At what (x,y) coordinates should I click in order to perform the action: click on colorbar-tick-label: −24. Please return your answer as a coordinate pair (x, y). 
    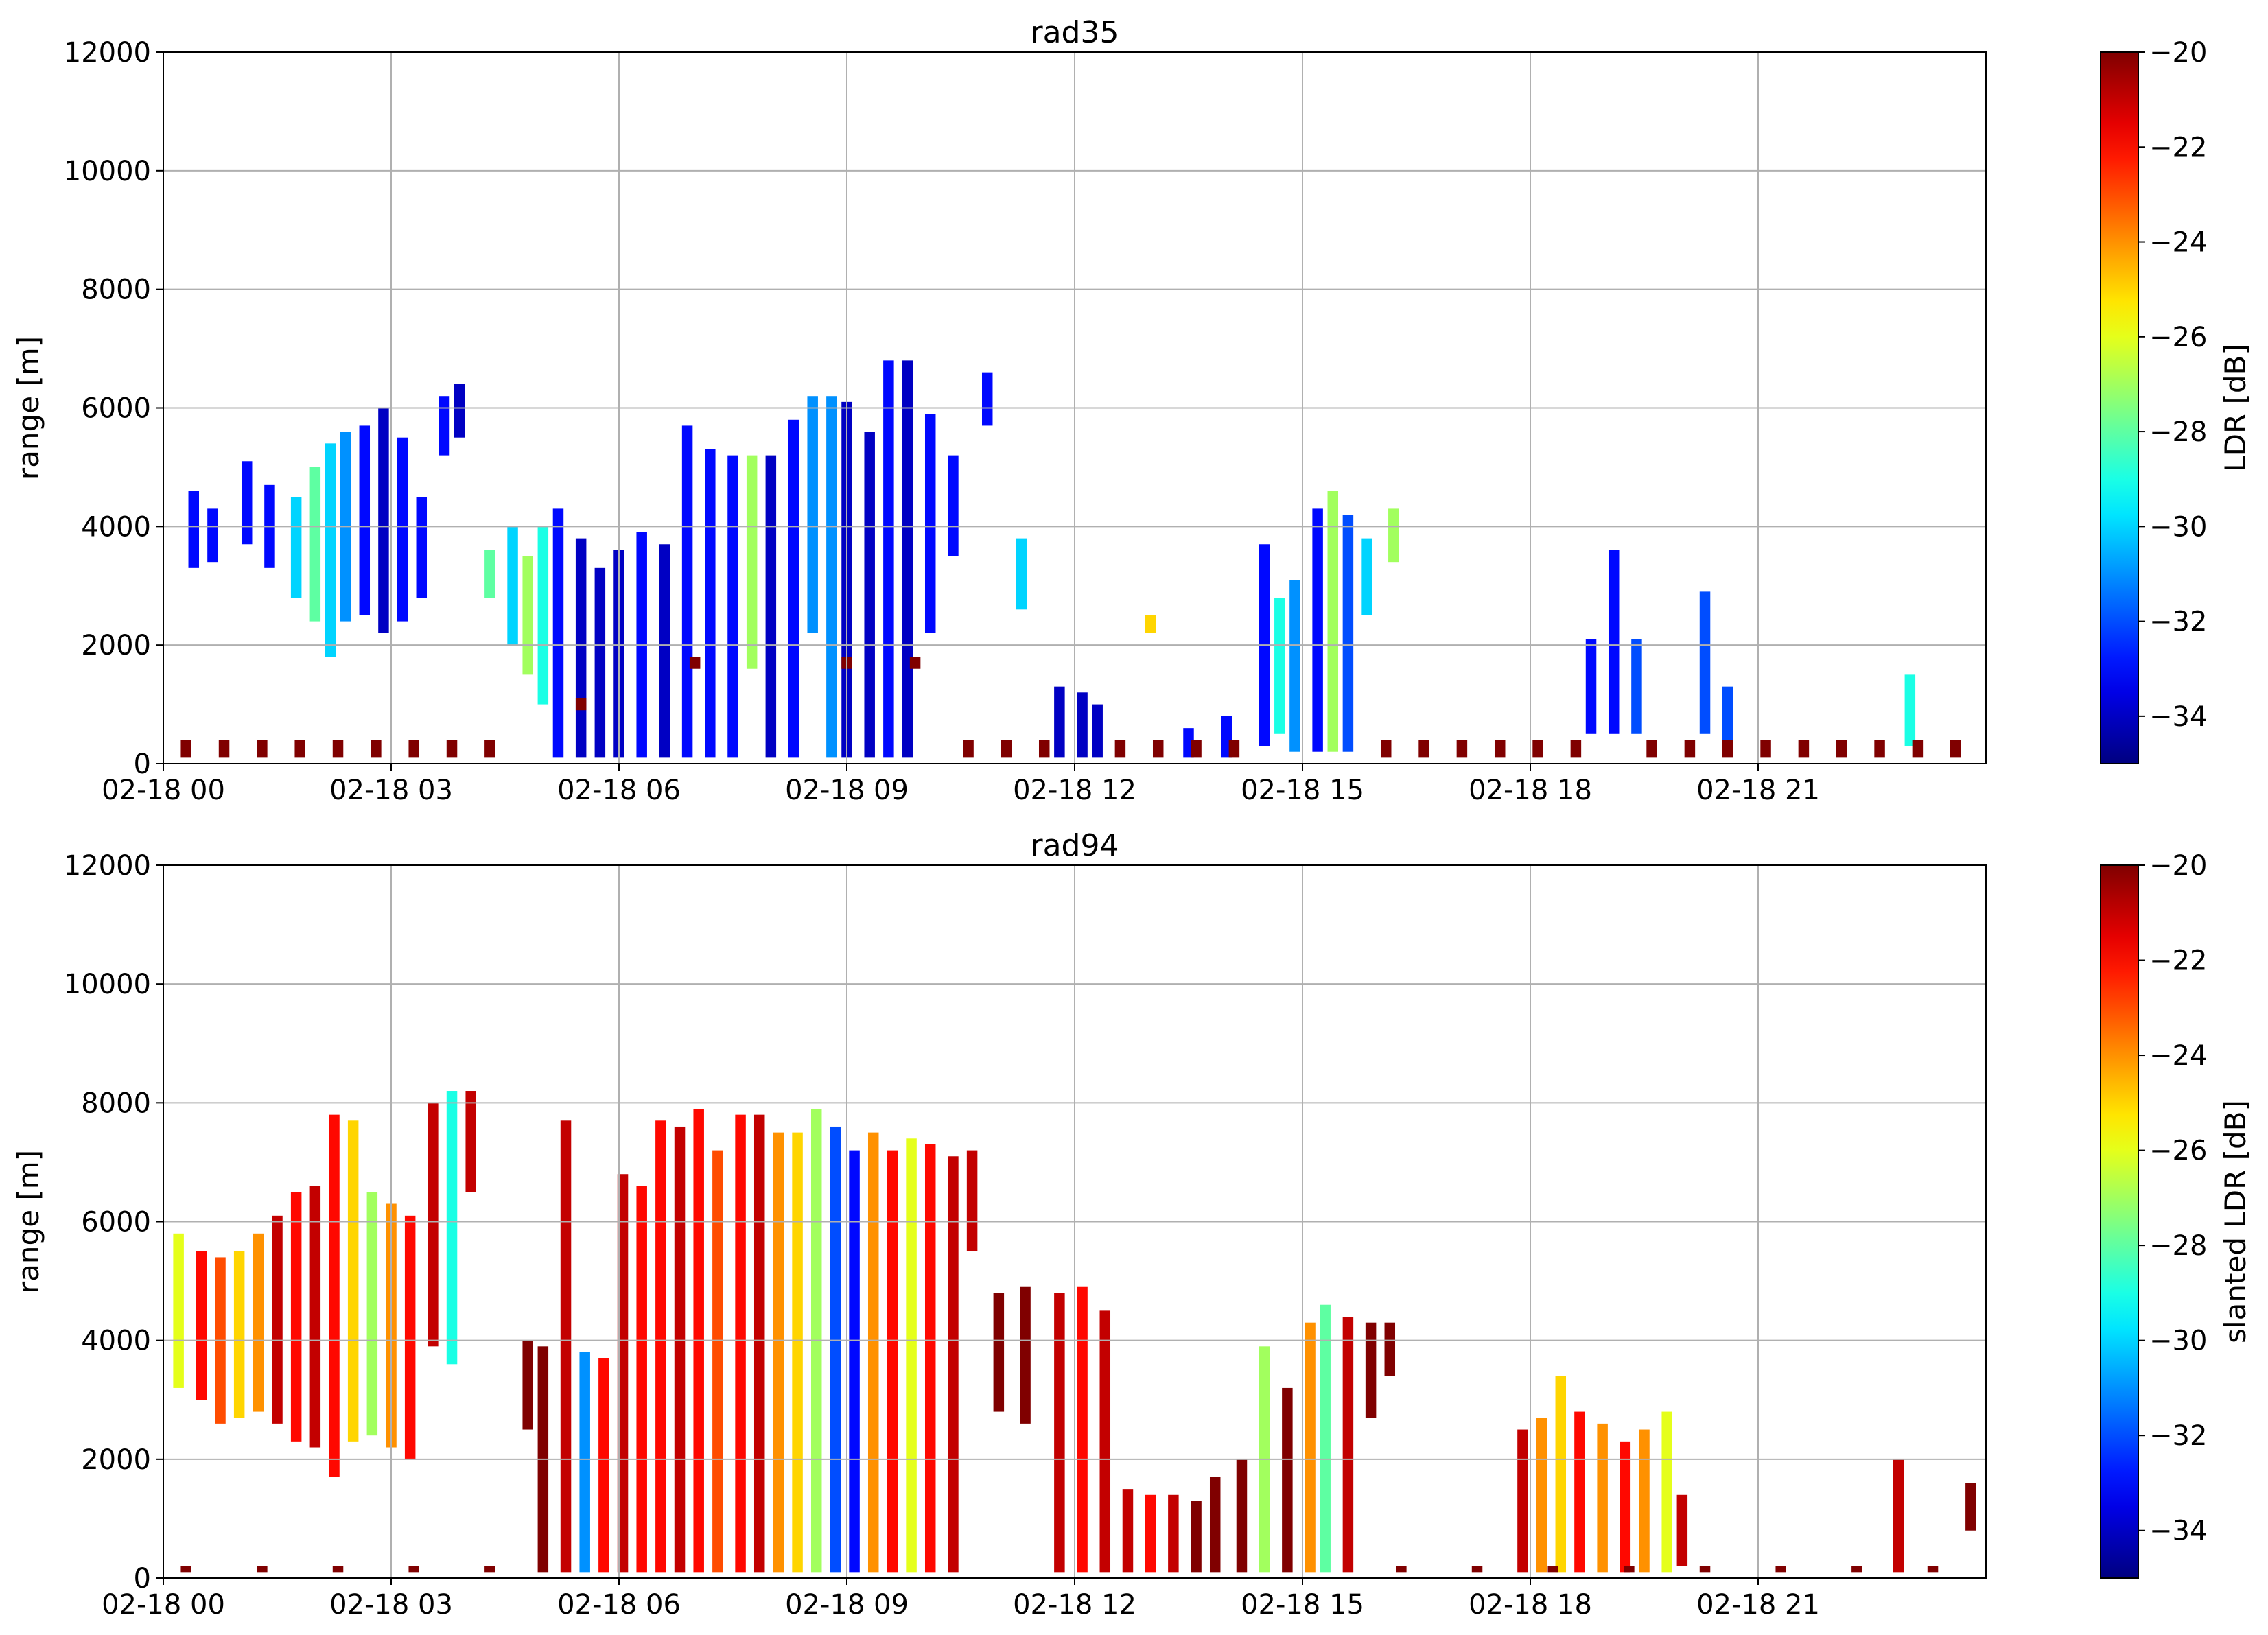
    Looking at the image, I should click on (2178, 243).